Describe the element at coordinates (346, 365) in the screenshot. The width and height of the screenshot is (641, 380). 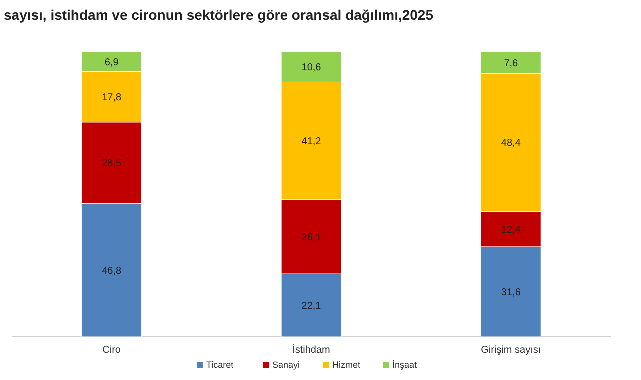
I see `legend-label: Hizmet` at that location.